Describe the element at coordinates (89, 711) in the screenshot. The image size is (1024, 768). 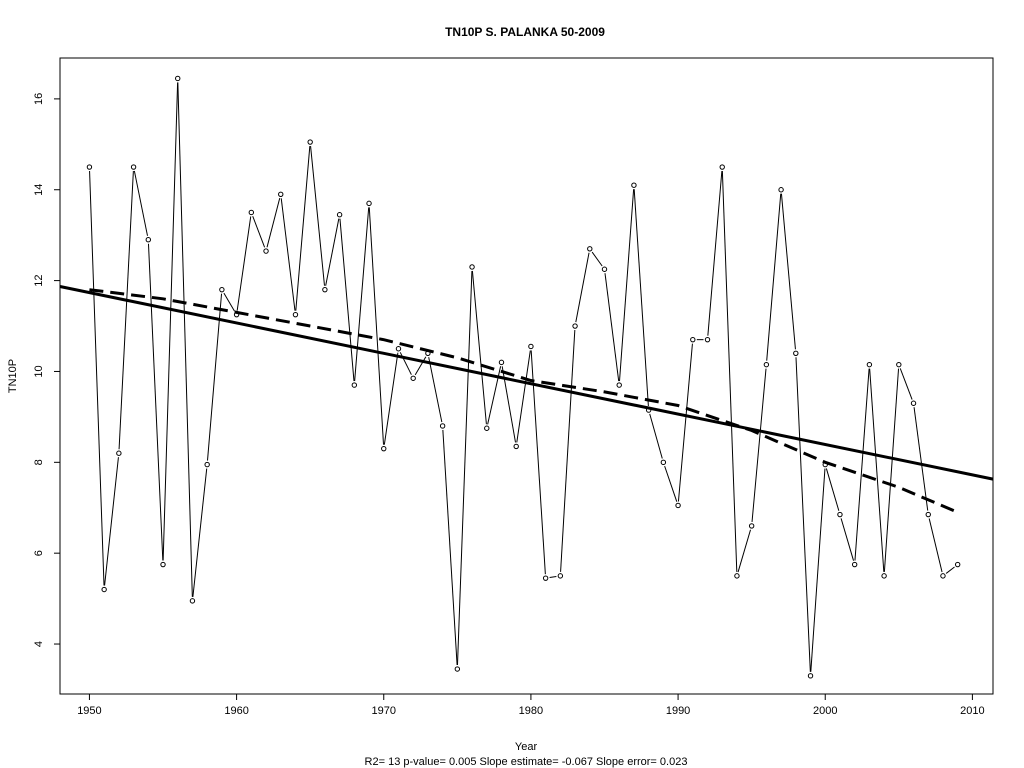
I see `x-tick-label: 1950` at that location.